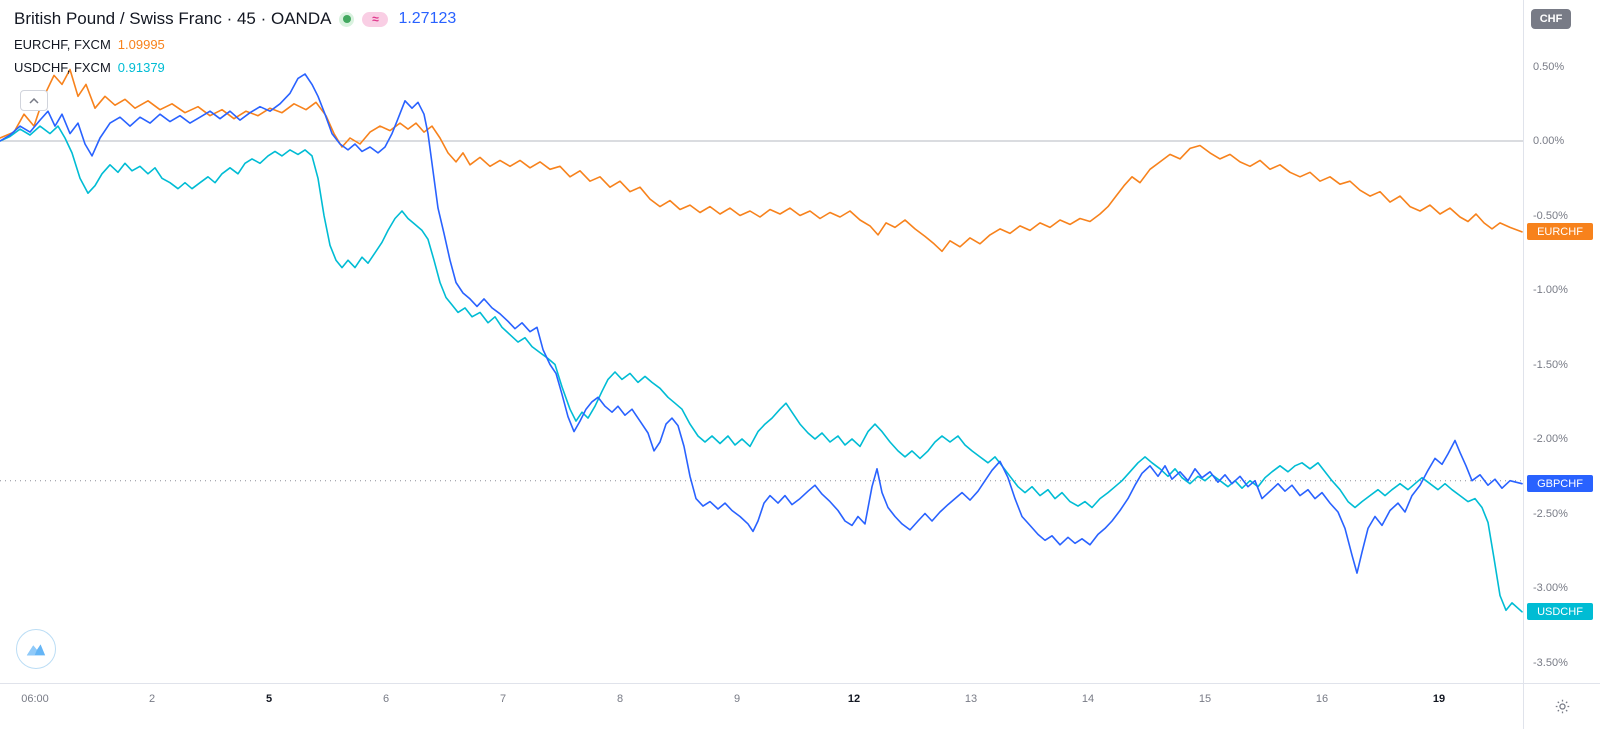  What do you see at coordinates (62, 67) in the screenshot?
I see `compare-series-label: USDCHF, FXCM` at bounding box center [62, 67].